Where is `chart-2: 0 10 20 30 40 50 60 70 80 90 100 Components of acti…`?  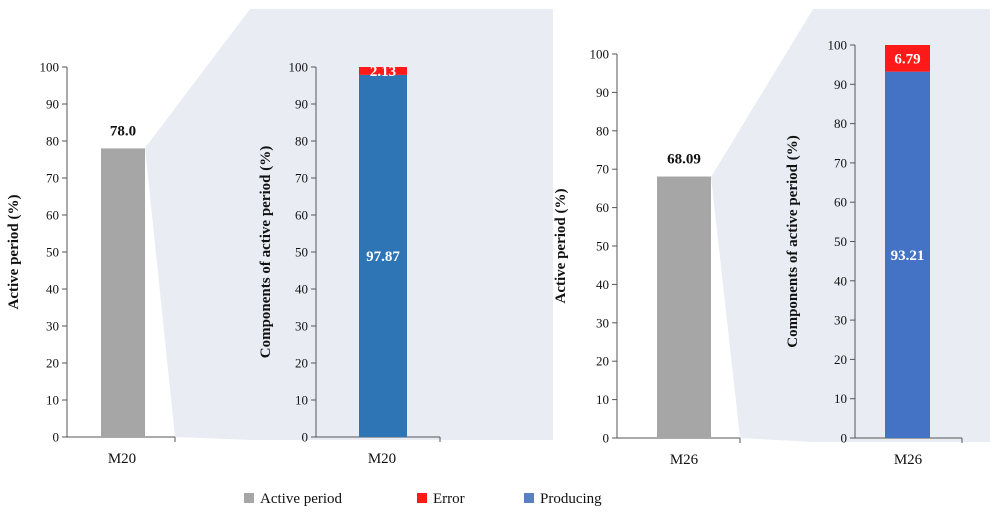 chart-2: 0 10 20 30 40 50 60 70 80 90 100 Components of acti… is located at coordinates (349, 263).